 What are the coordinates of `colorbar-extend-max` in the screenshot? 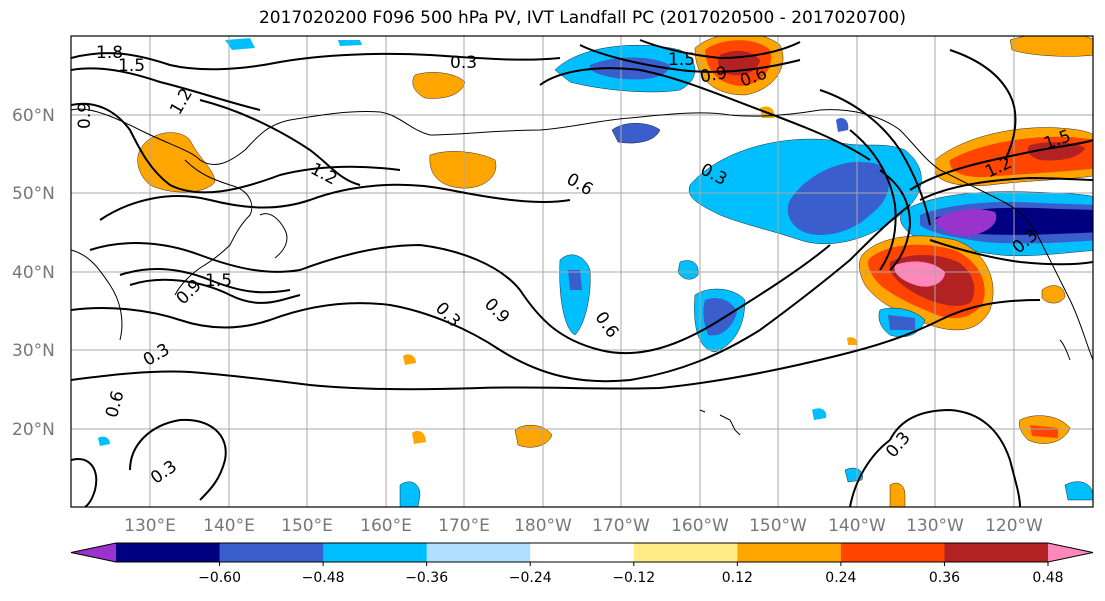 It's located at (1070, 552).